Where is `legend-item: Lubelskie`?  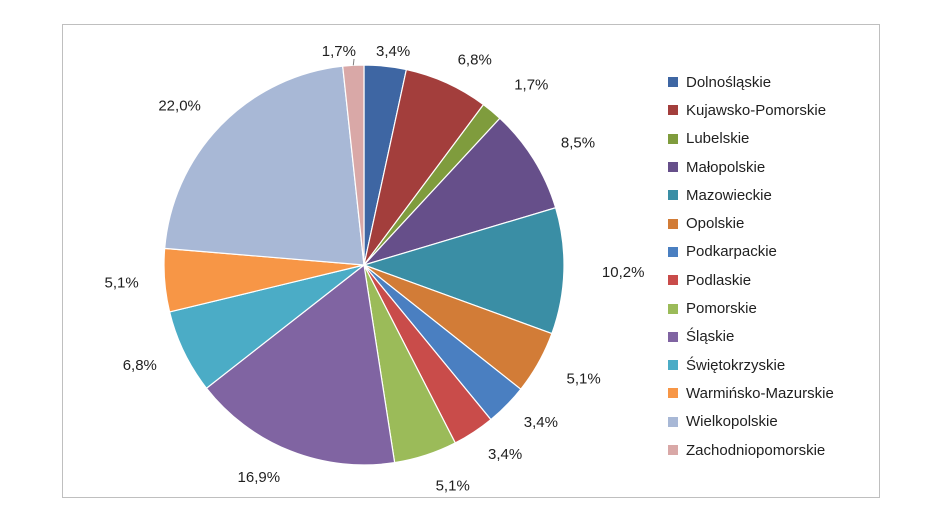
legend-item: Lubelskie is located at coordinates (751, 139).